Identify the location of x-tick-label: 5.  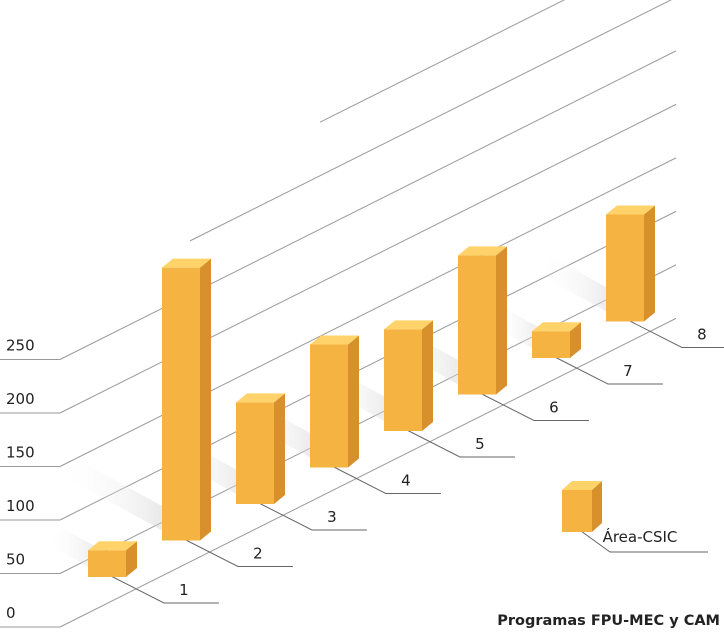
(480, 444).